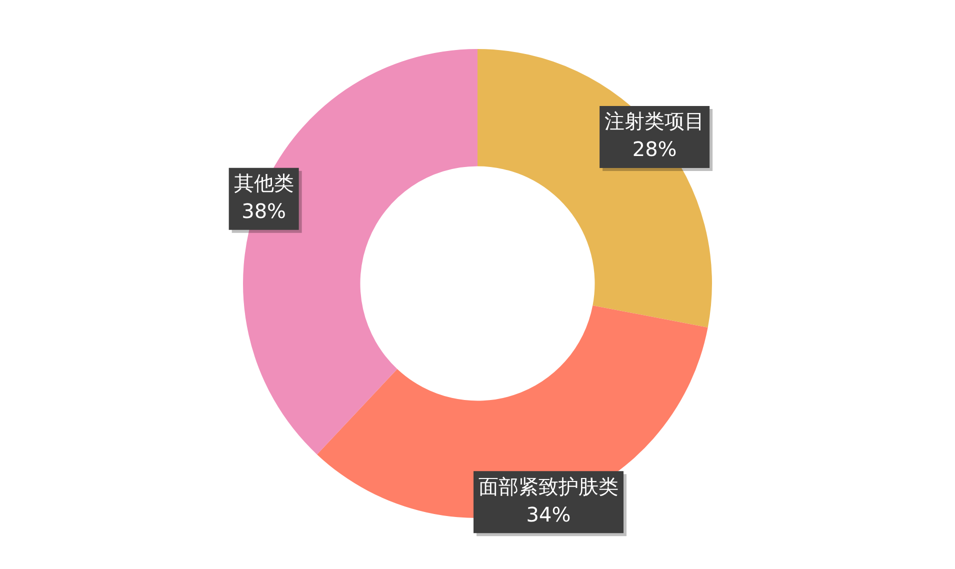 This screenshot has height=569, width=955. I want to click on data-label: 34%, so click(548, 514).